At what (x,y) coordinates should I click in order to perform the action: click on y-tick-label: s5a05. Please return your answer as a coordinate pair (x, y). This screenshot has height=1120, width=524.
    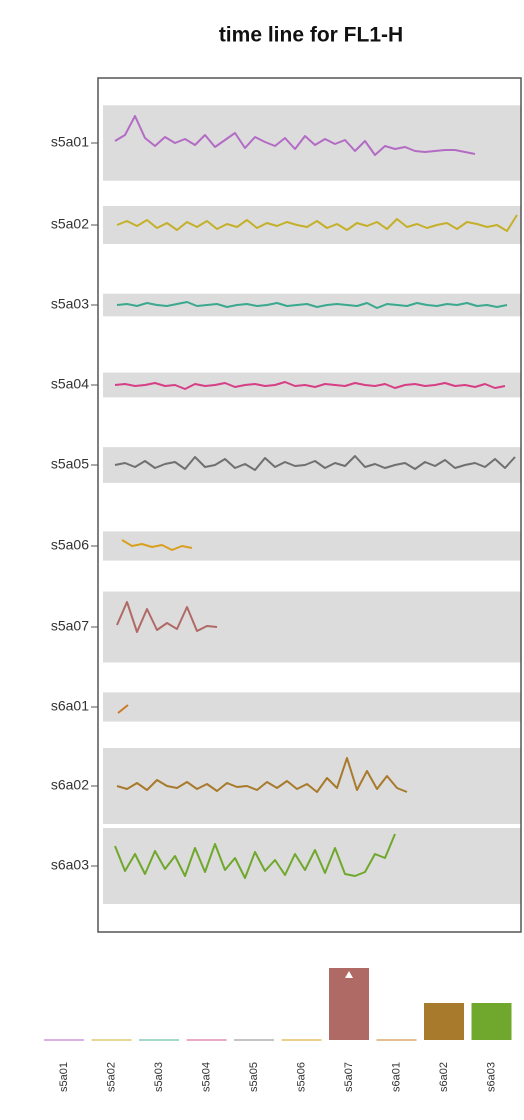
    Looking at the image, I should click on (70, 464).